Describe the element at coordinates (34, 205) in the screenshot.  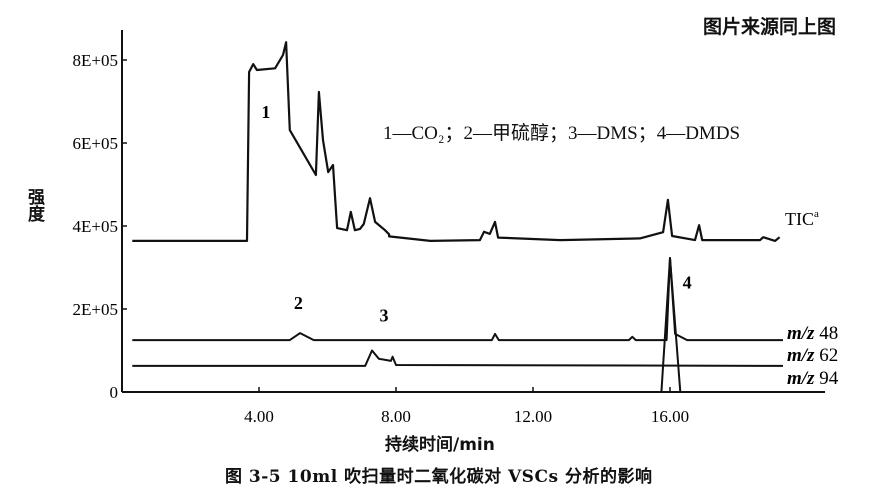
I see `y-axis-label: 强度` at that location.